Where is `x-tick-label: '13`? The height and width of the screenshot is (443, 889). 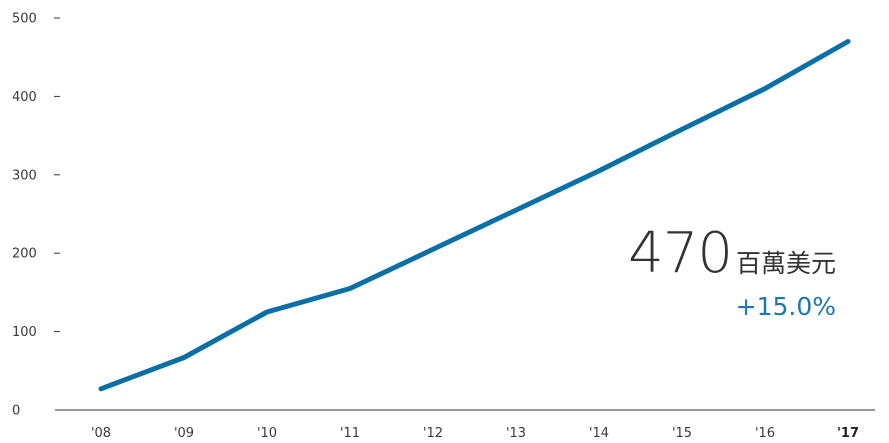 x-tick-label: '13 is located at coordinates (516, 433).